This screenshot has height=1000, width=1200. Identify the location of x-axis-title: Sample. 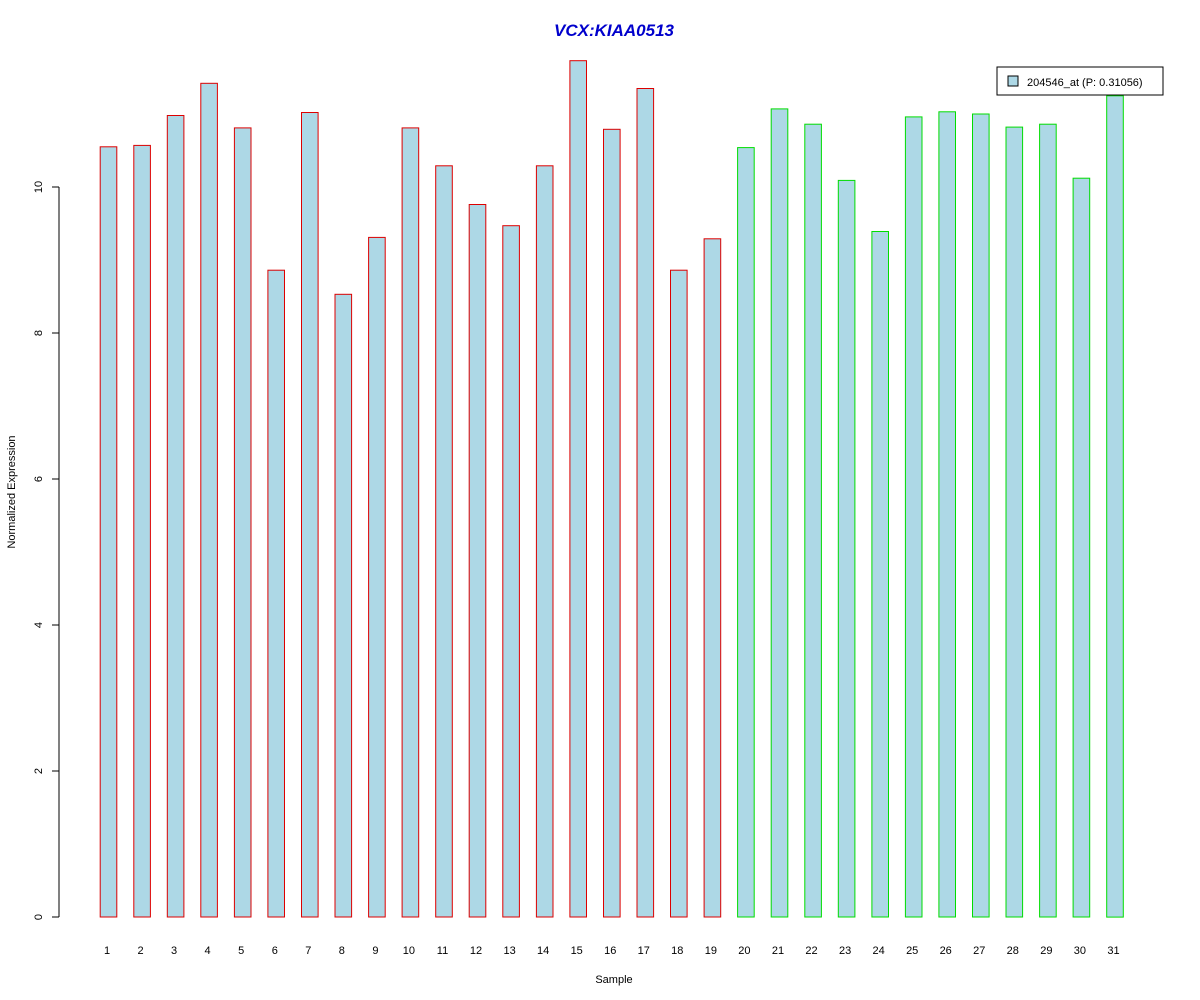
(613, 980).